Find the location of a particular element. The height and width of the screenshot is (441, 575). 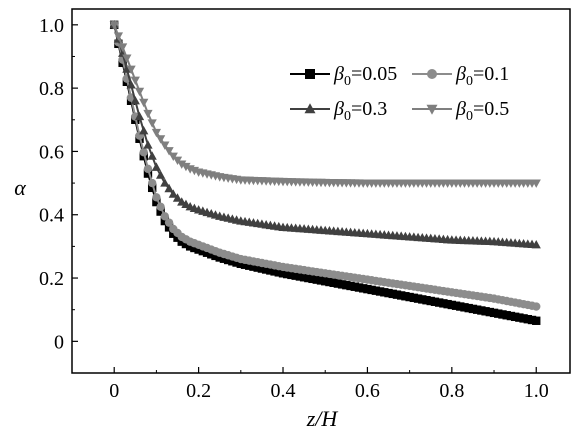

x-tick-label: 0.8 is located at coordinates (451, 391).